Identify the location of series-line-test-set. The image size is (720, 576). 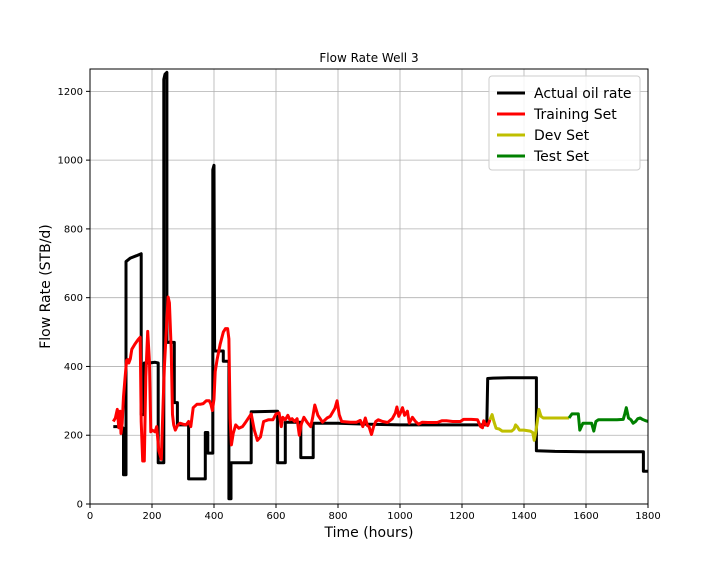
(608, 419).